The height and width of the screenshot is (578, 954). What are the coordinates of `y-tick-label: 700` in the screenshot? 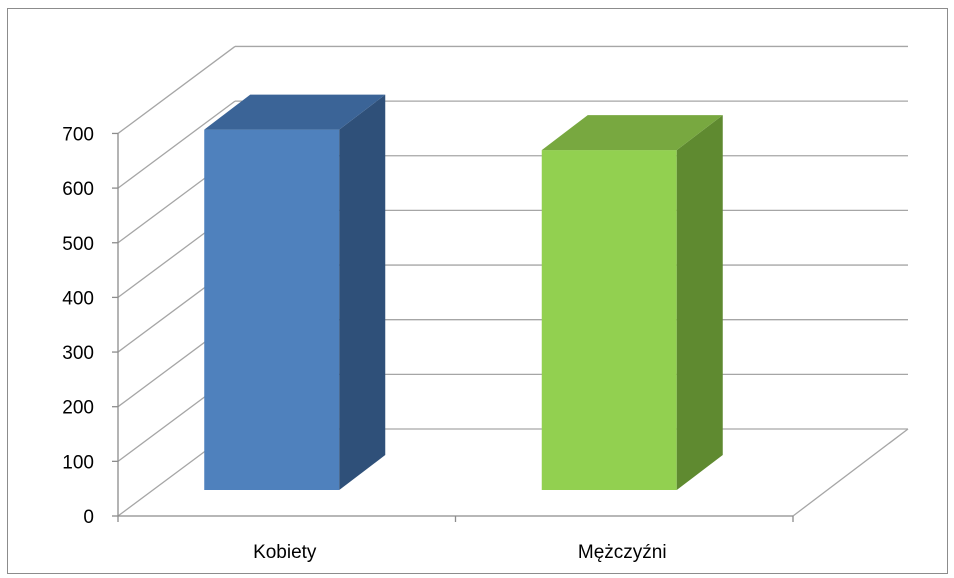 It's located at (78, 134).